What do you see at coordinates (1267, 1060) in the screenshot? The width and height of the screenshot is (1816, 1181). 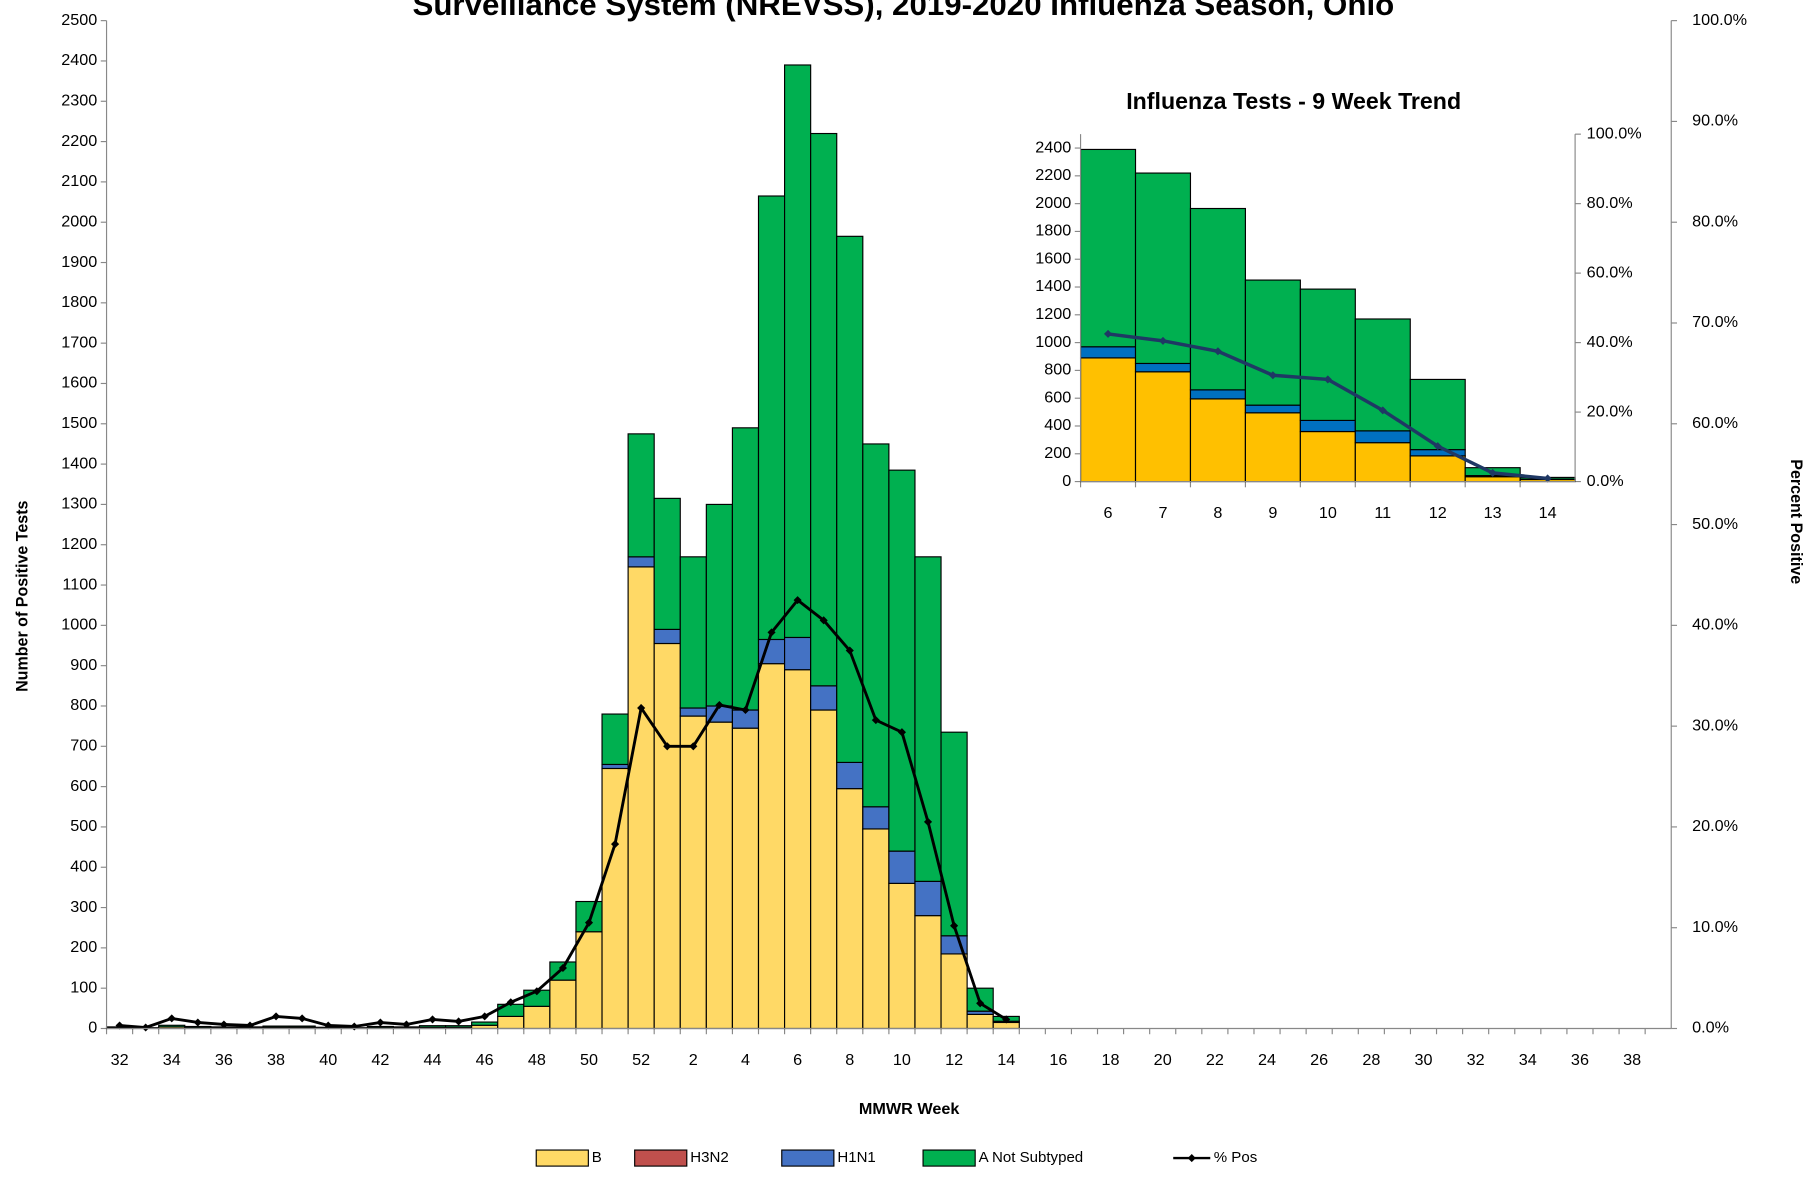 I see `x-tick-label: 24` at bounding box center [1267, 1060].